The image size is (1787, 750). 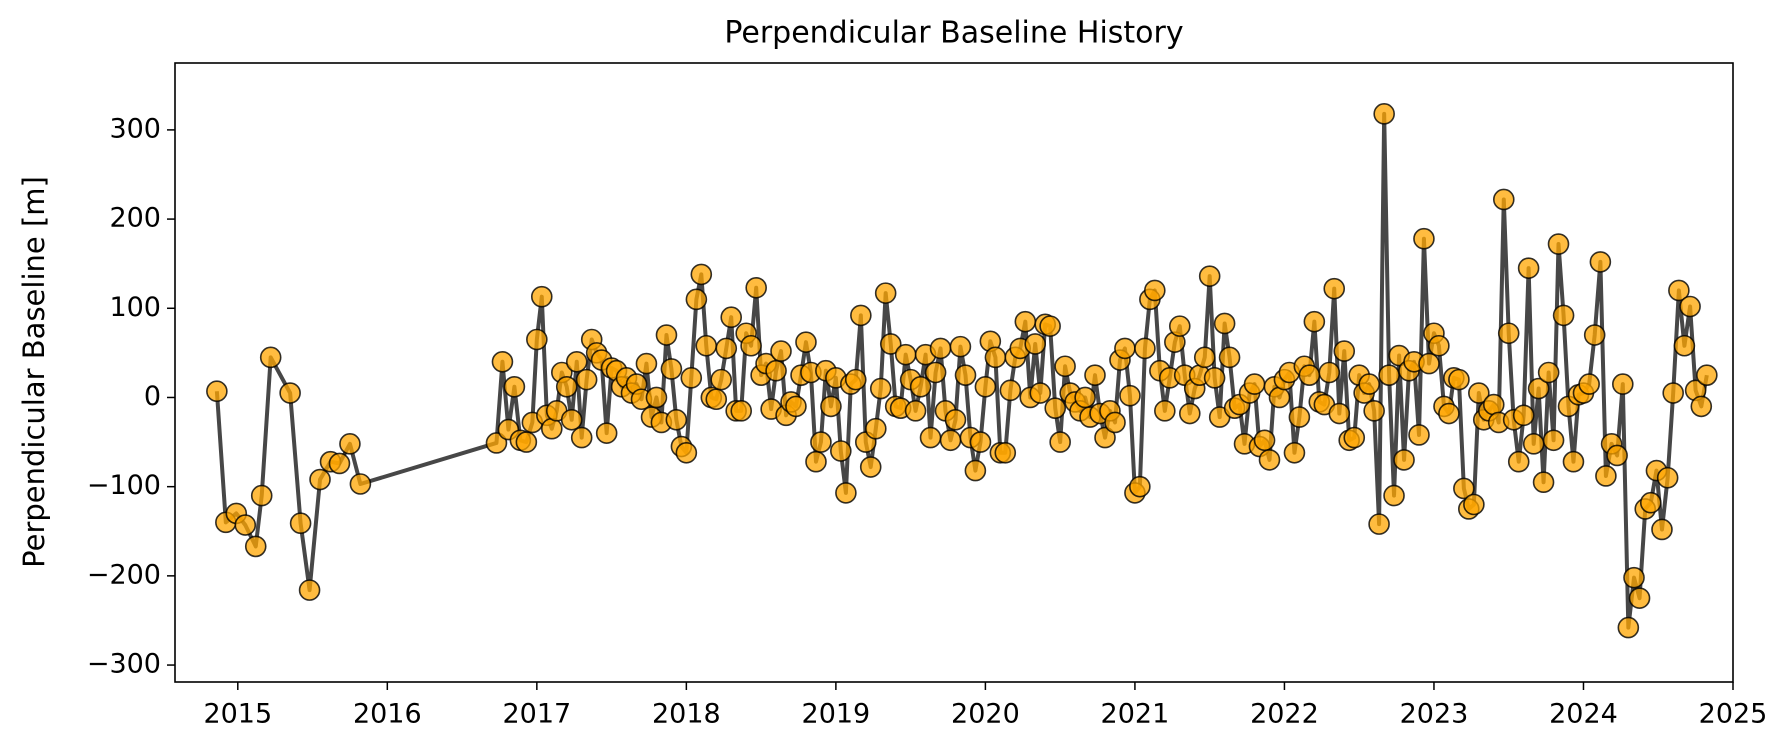 What do you see at coordinates (536, 714) in the screenshot?
I see `x-tick-label: 2017` at bounding box center [536, 714].